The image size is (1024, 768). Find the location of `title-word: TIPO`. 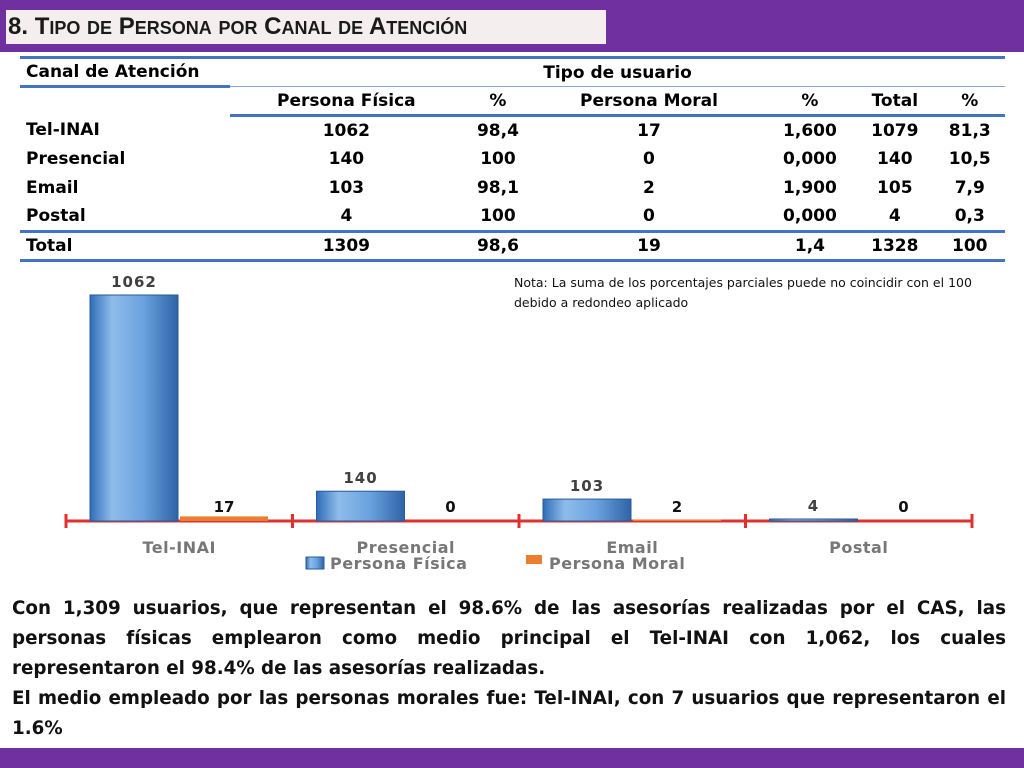

title-word: TIPO is located at coordinates (57, 26).